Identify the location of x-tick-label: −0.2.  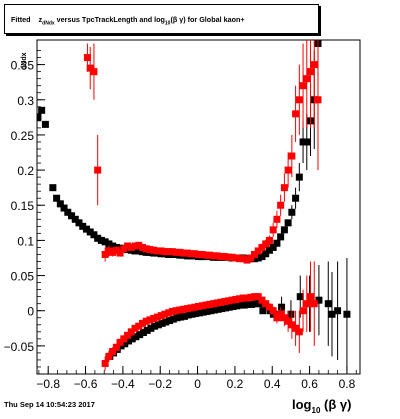
(160, 384).